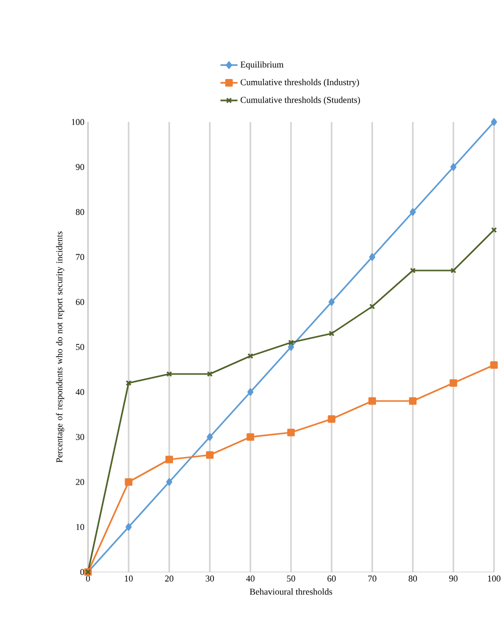  What do you see at coordinates (82, 572) in the screenshot?
I see `y-tick-label: 0` at bounding box center [82, 572].